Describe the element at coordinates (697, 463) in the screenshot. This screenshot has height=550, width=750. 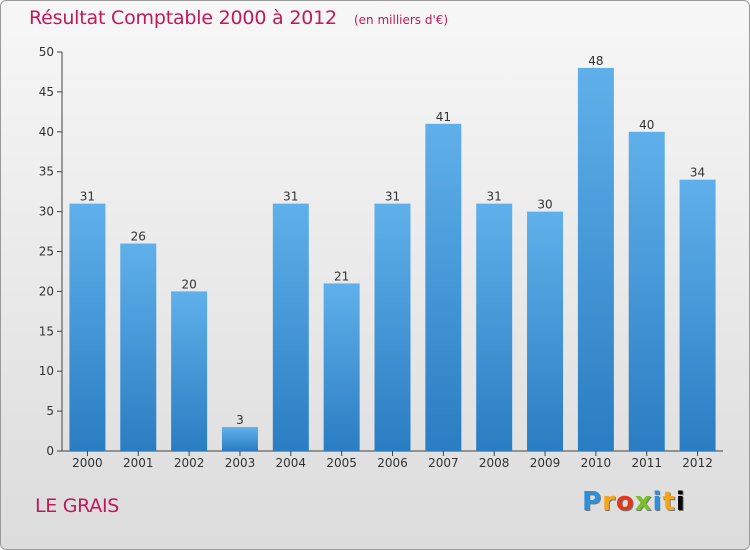
I see `x-tick-label: 2012` at that location.